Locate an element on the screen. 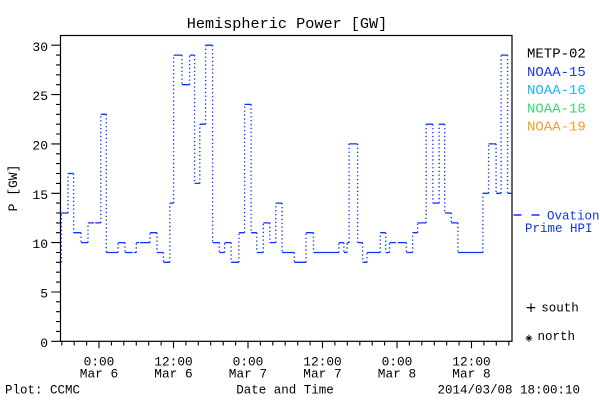 The width and height of the screenshot is (600, 405). svg-text: 20 is located at coordinates (40, 146).